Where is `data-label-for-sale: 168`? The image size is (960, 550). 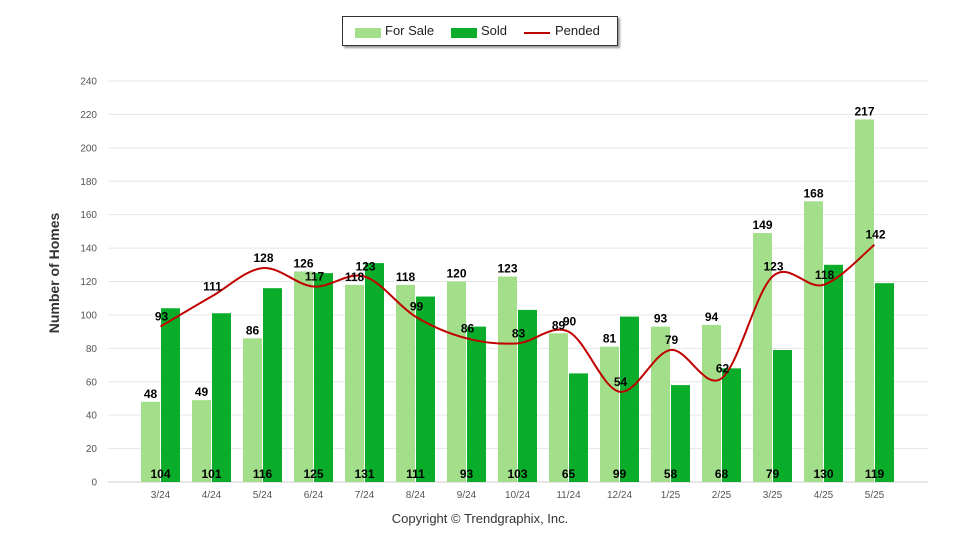 data-label-for-sale: 168 is located at coordinates (813, 193).